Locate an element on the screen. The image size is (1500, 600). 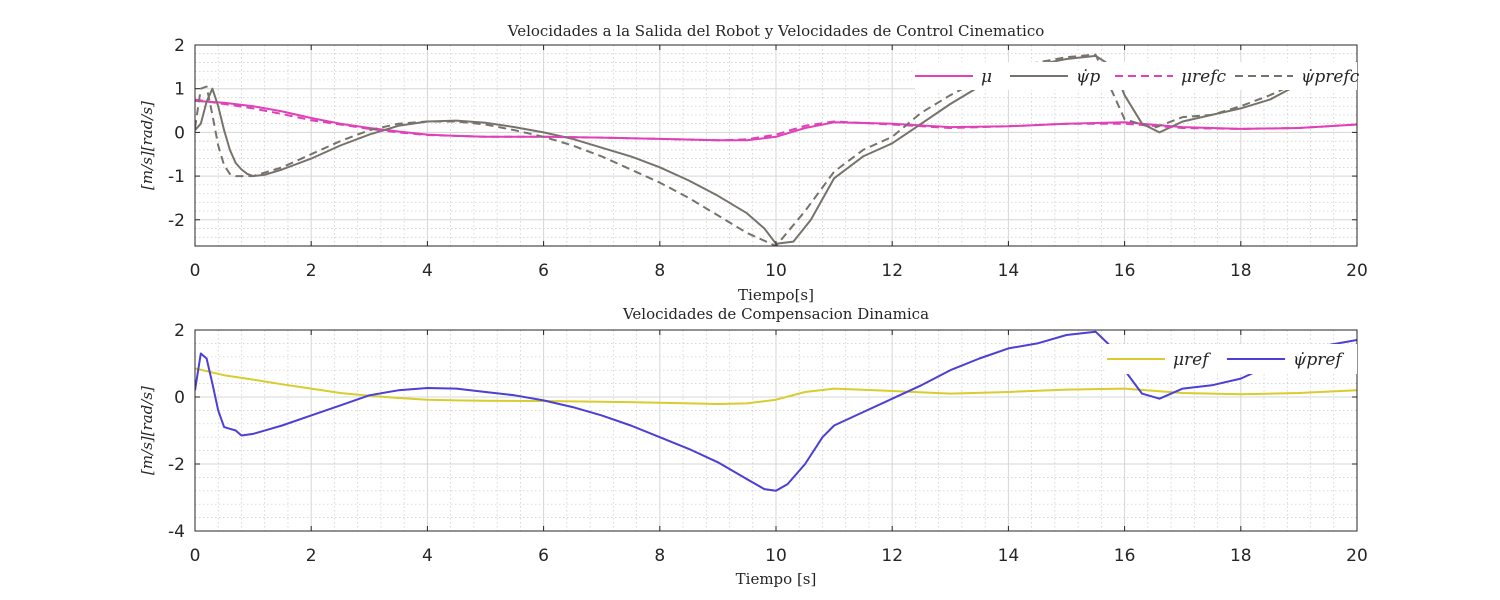
legend-label: ψ̇pref is located at coordinates (1318, 360).